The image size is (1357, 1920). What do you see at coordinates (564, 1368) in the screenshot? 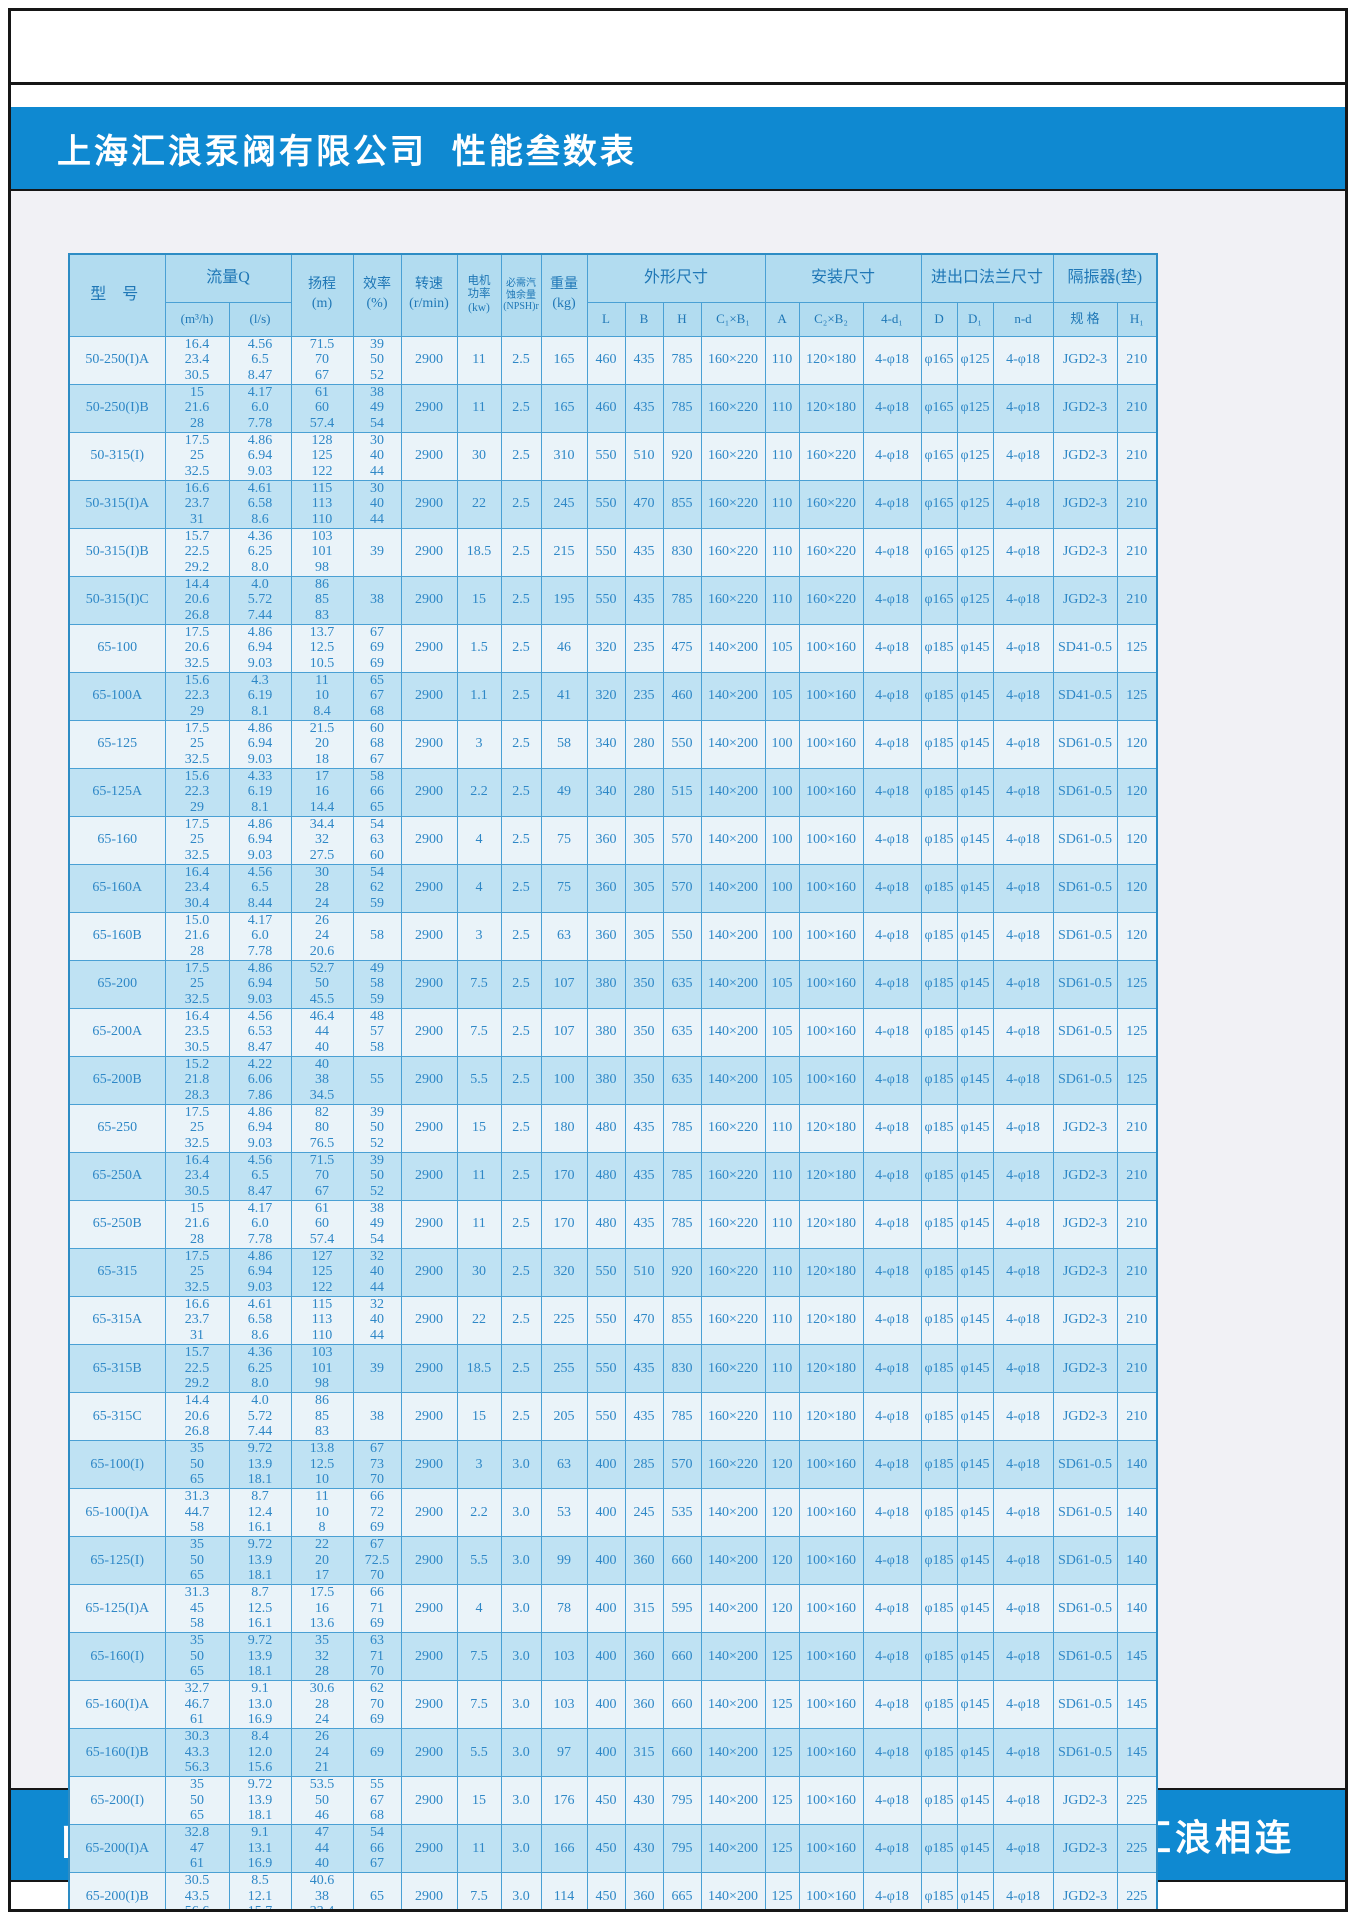
I see `cell-w: 255` at bounding box center [564, 1368].